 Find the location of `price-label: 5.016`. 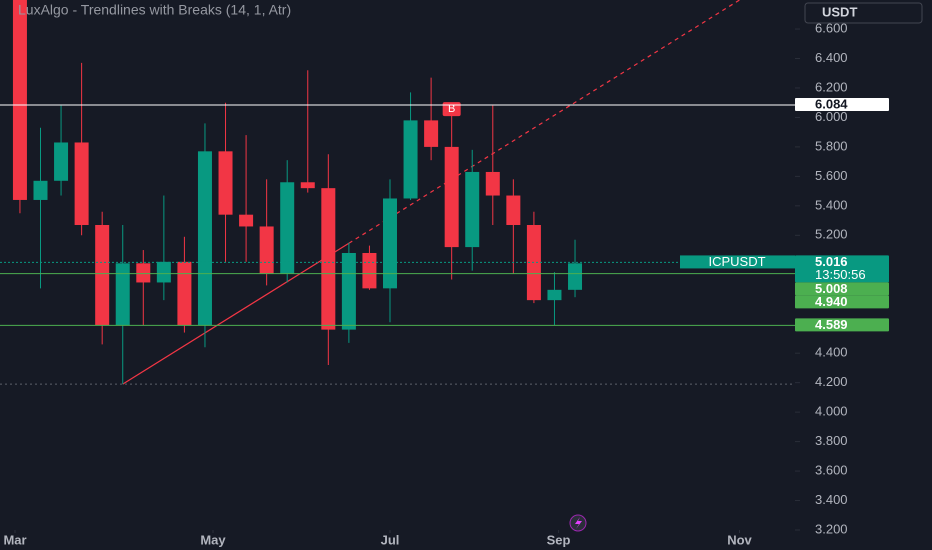

price-label: 5.016 is located at coordinates (831, 261).